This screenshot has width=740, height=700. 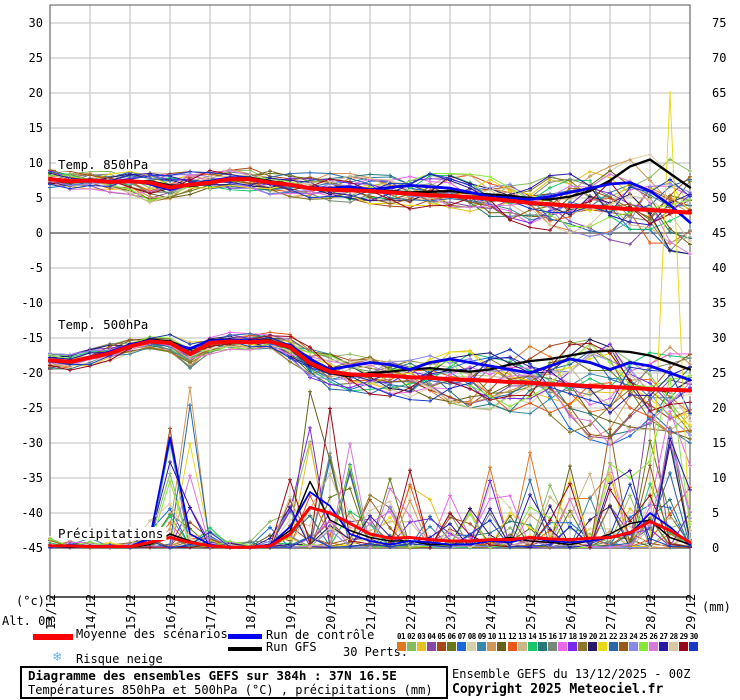 What do you see at coordinates (623, 636) in the screenshot?
I see `member-number: 23` at bounding box center [623, 636].